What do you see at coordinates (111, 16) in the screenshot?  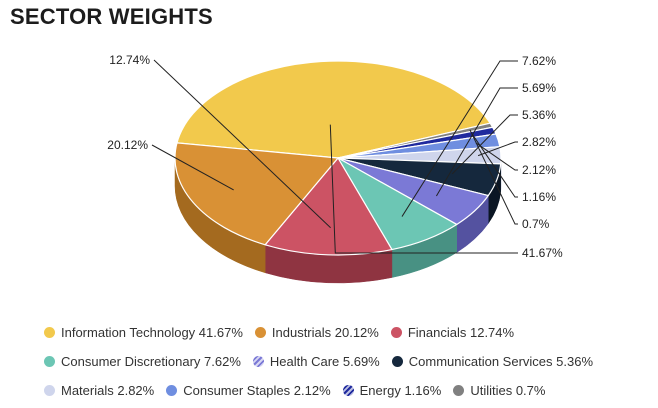 I see `chart-title: SECTOR WEIGHTS` at bounding box center [111, 16].